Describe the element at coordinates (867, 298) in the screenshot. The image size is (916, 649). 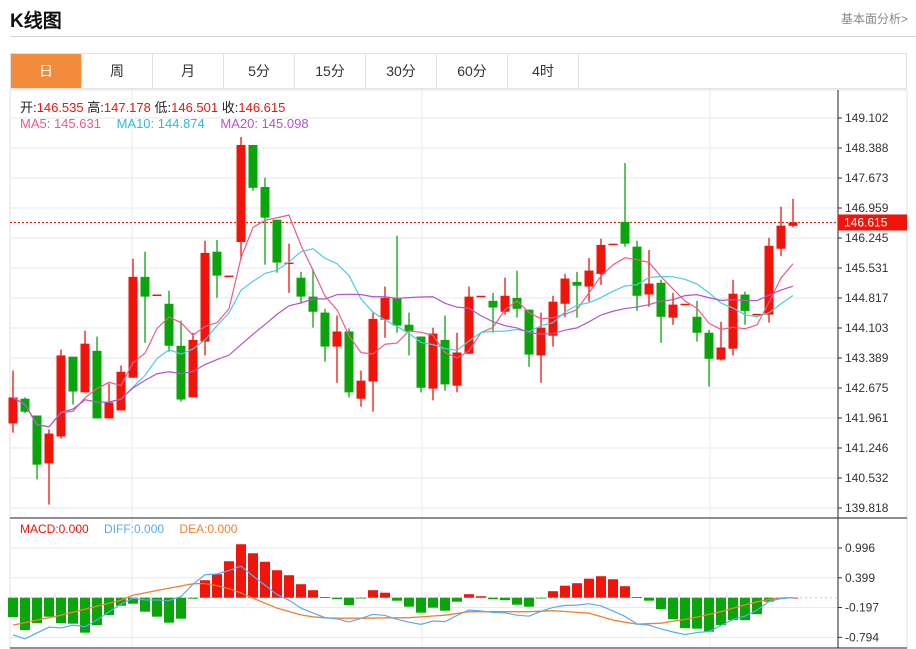
I see `price-tick-label: 144.817` at that location.